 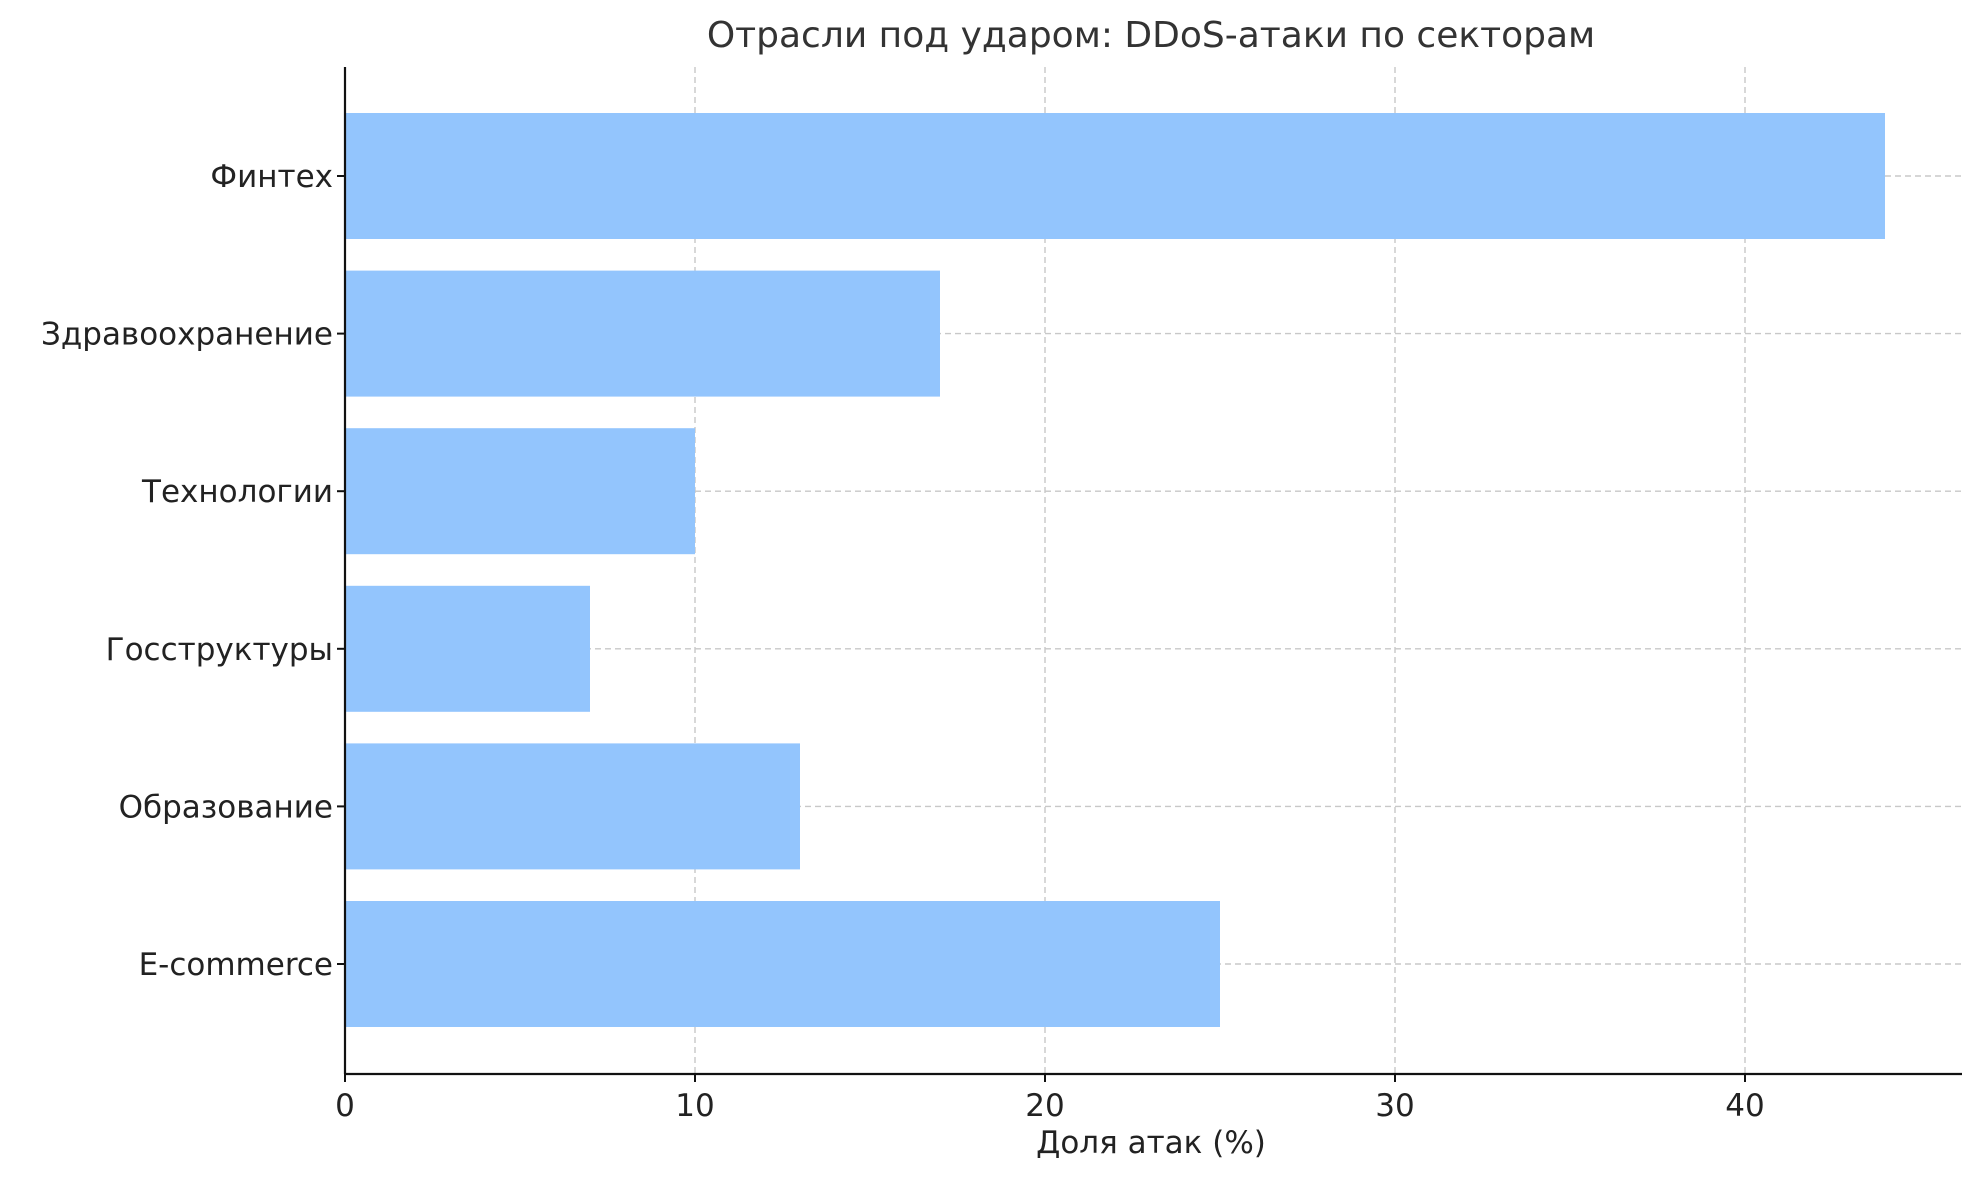 What do you see at coordinates (236, 965) in the screenshot?
I see `y-tick-label: E-commerce` at bounding box center [236, 965].